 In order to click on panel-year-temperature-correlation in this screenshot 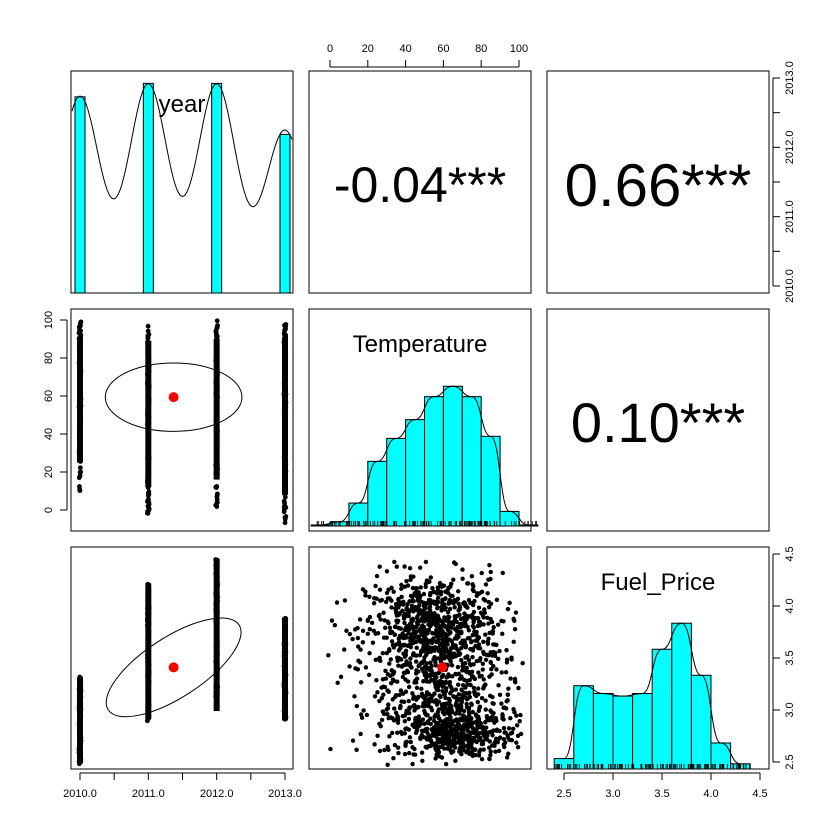, I will do `click(420, 182)`.